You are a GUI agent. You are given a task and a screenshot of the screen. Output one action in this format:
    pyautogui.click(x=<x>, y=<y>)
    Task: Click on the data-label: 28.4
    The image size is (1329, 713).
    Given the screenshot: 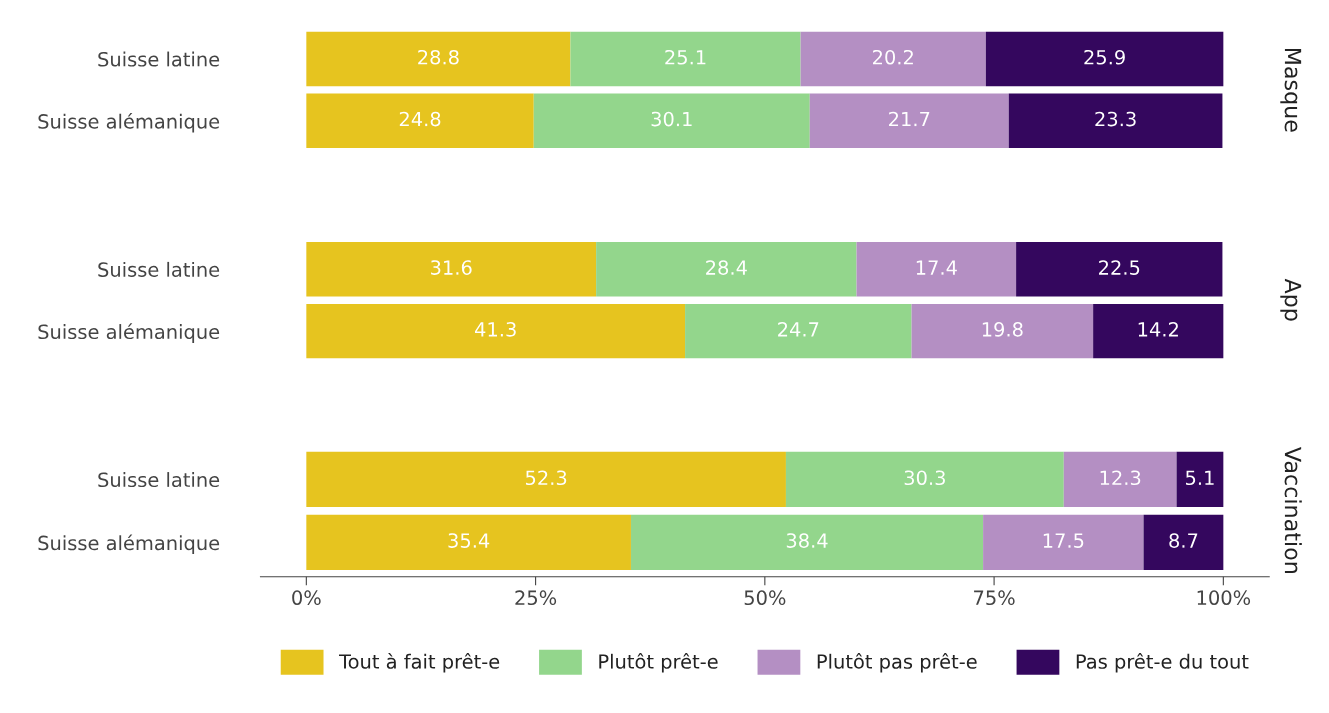 What is the action you would take?
    pyautogui.click(x=726, y=267)
    